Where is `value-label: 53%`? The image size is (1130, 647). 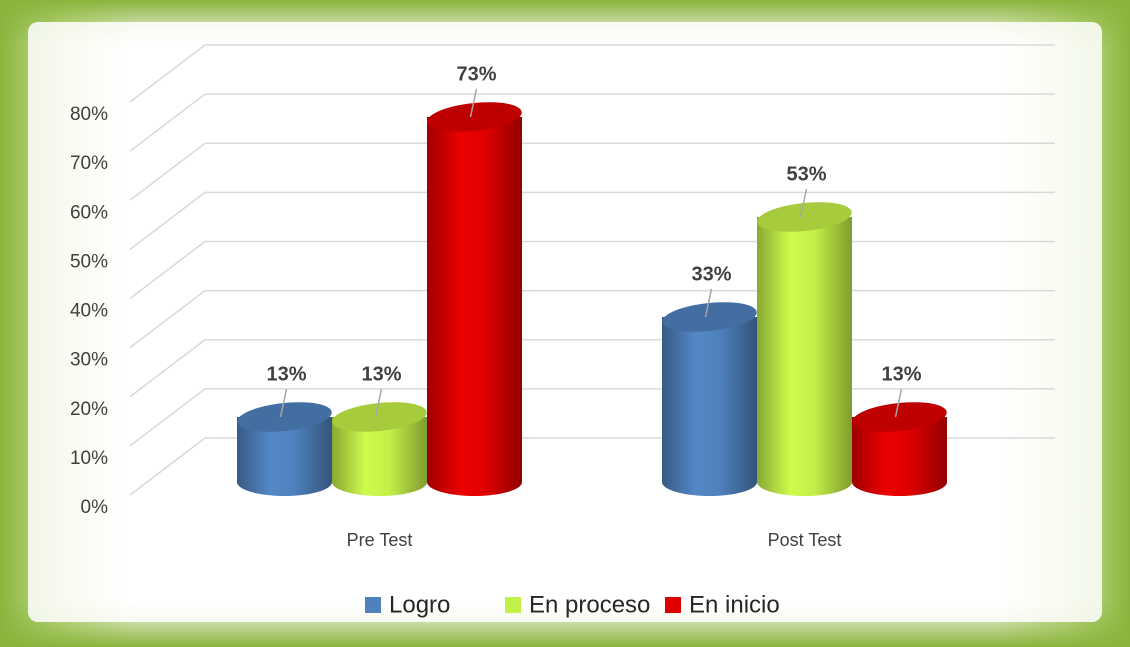
value-label: 53% is located at coordinates (806, 174).